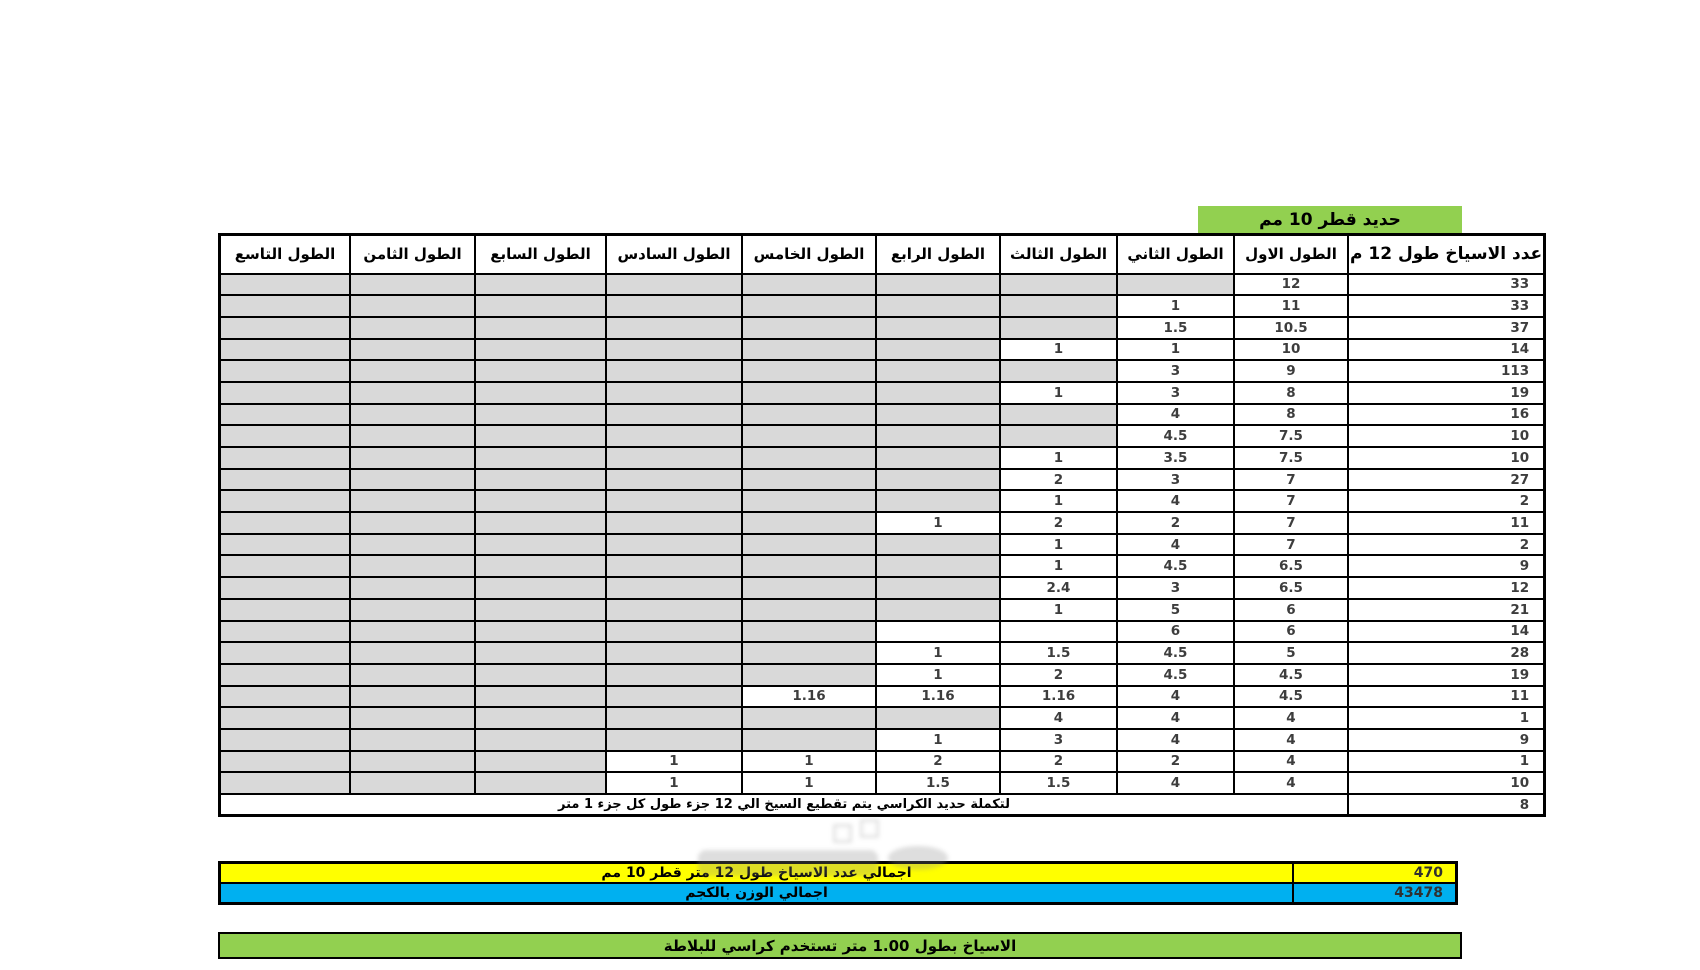  I want to click on length-cell: 3, so click(1175, 371).